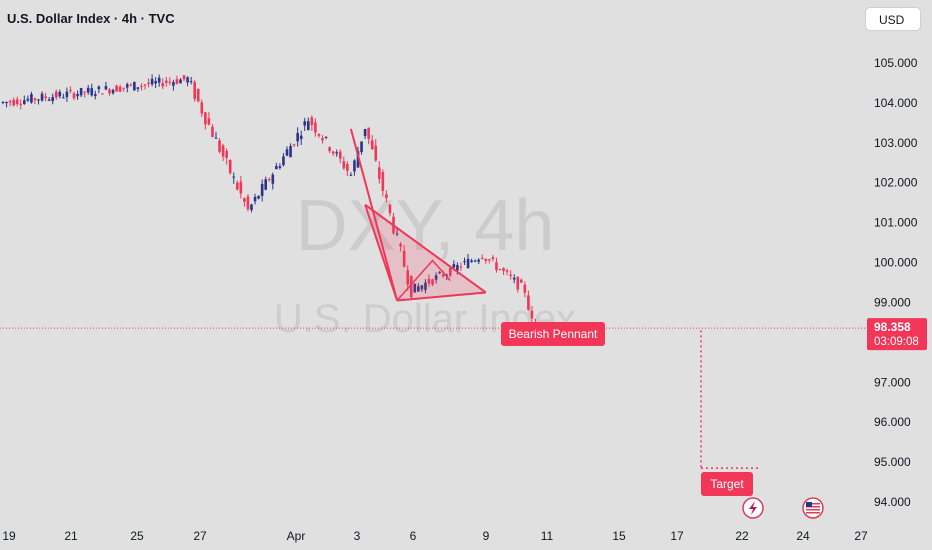  What do you see at coordinates (742, 536) in the screenshot?
I see `x-axis-label: 22` at bounding box center [742, 536].